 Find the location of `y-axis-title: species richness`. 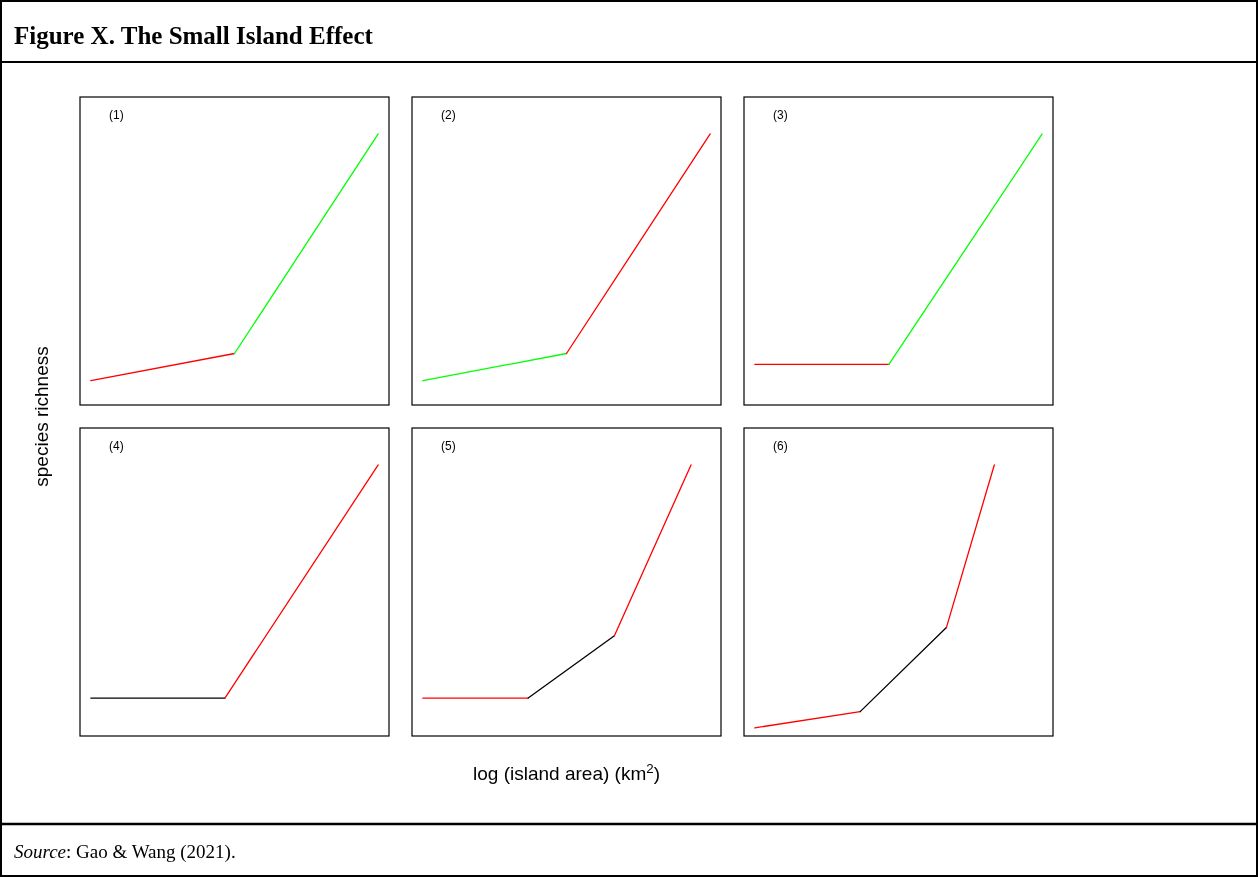

y-axis-title: species richness is located at coordinates (41, 416).